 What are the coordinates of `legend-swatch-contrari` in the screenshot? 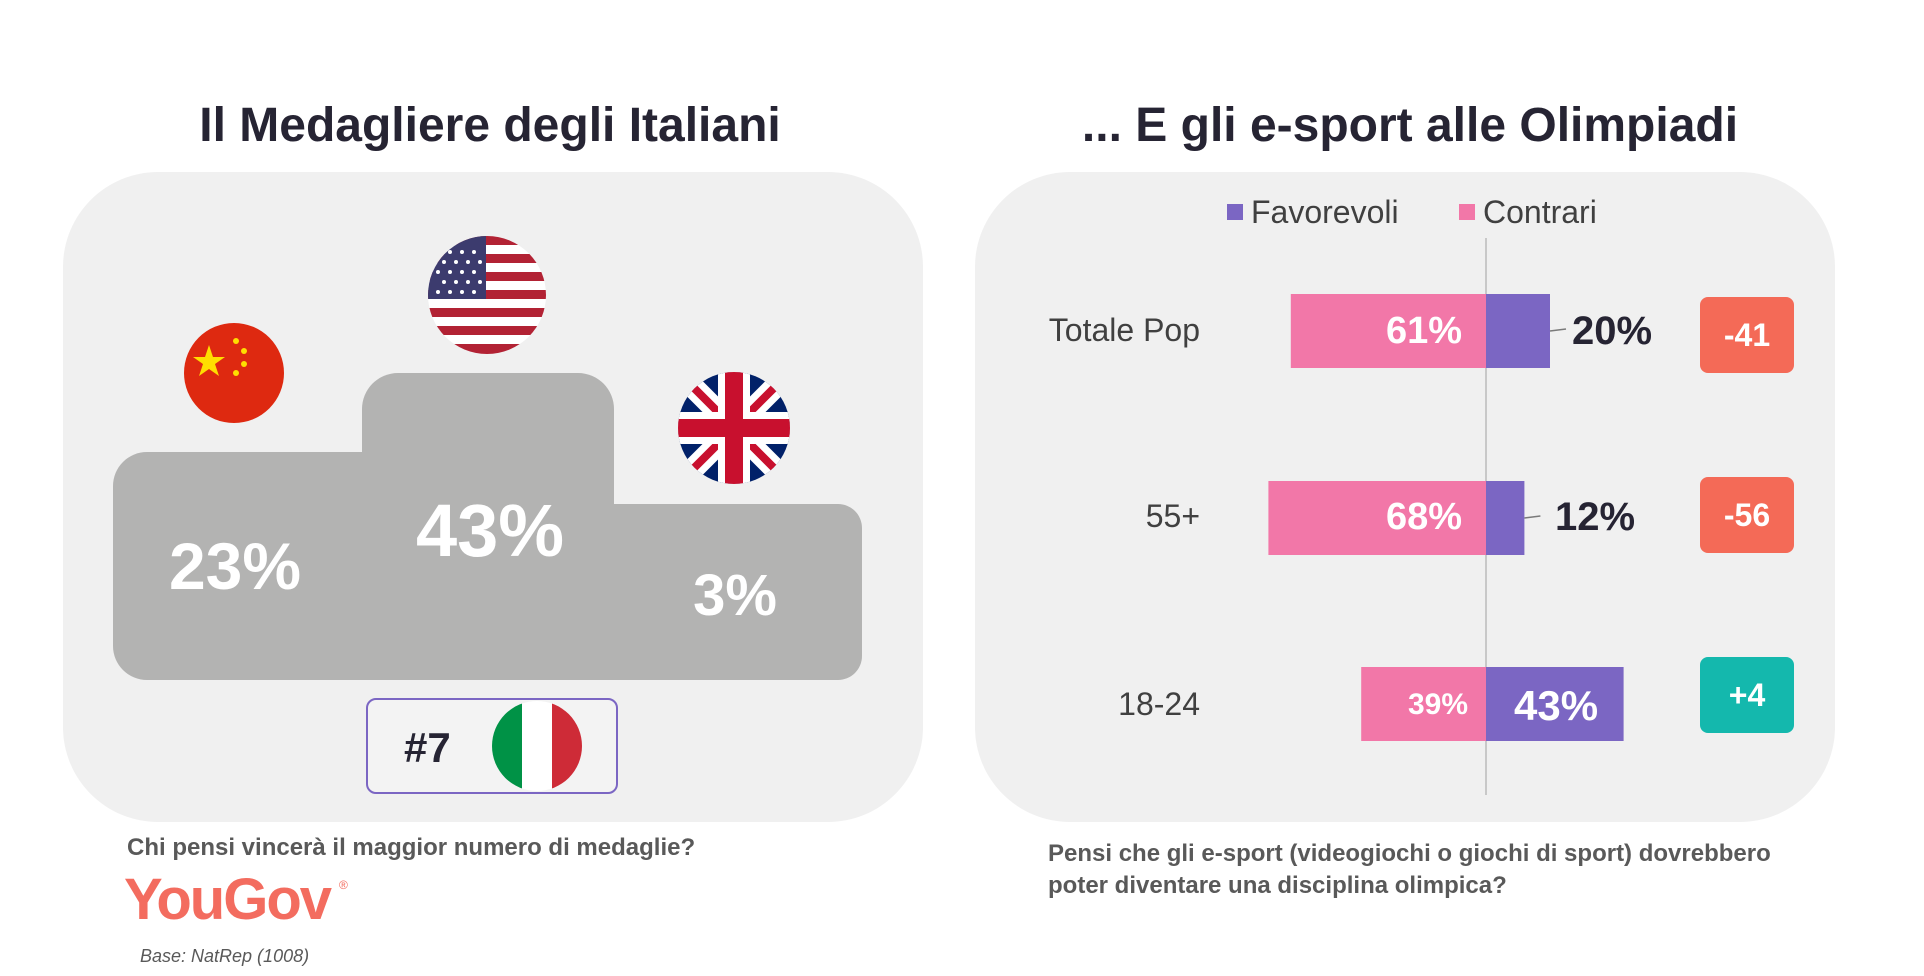 It's located at (1467, 211).